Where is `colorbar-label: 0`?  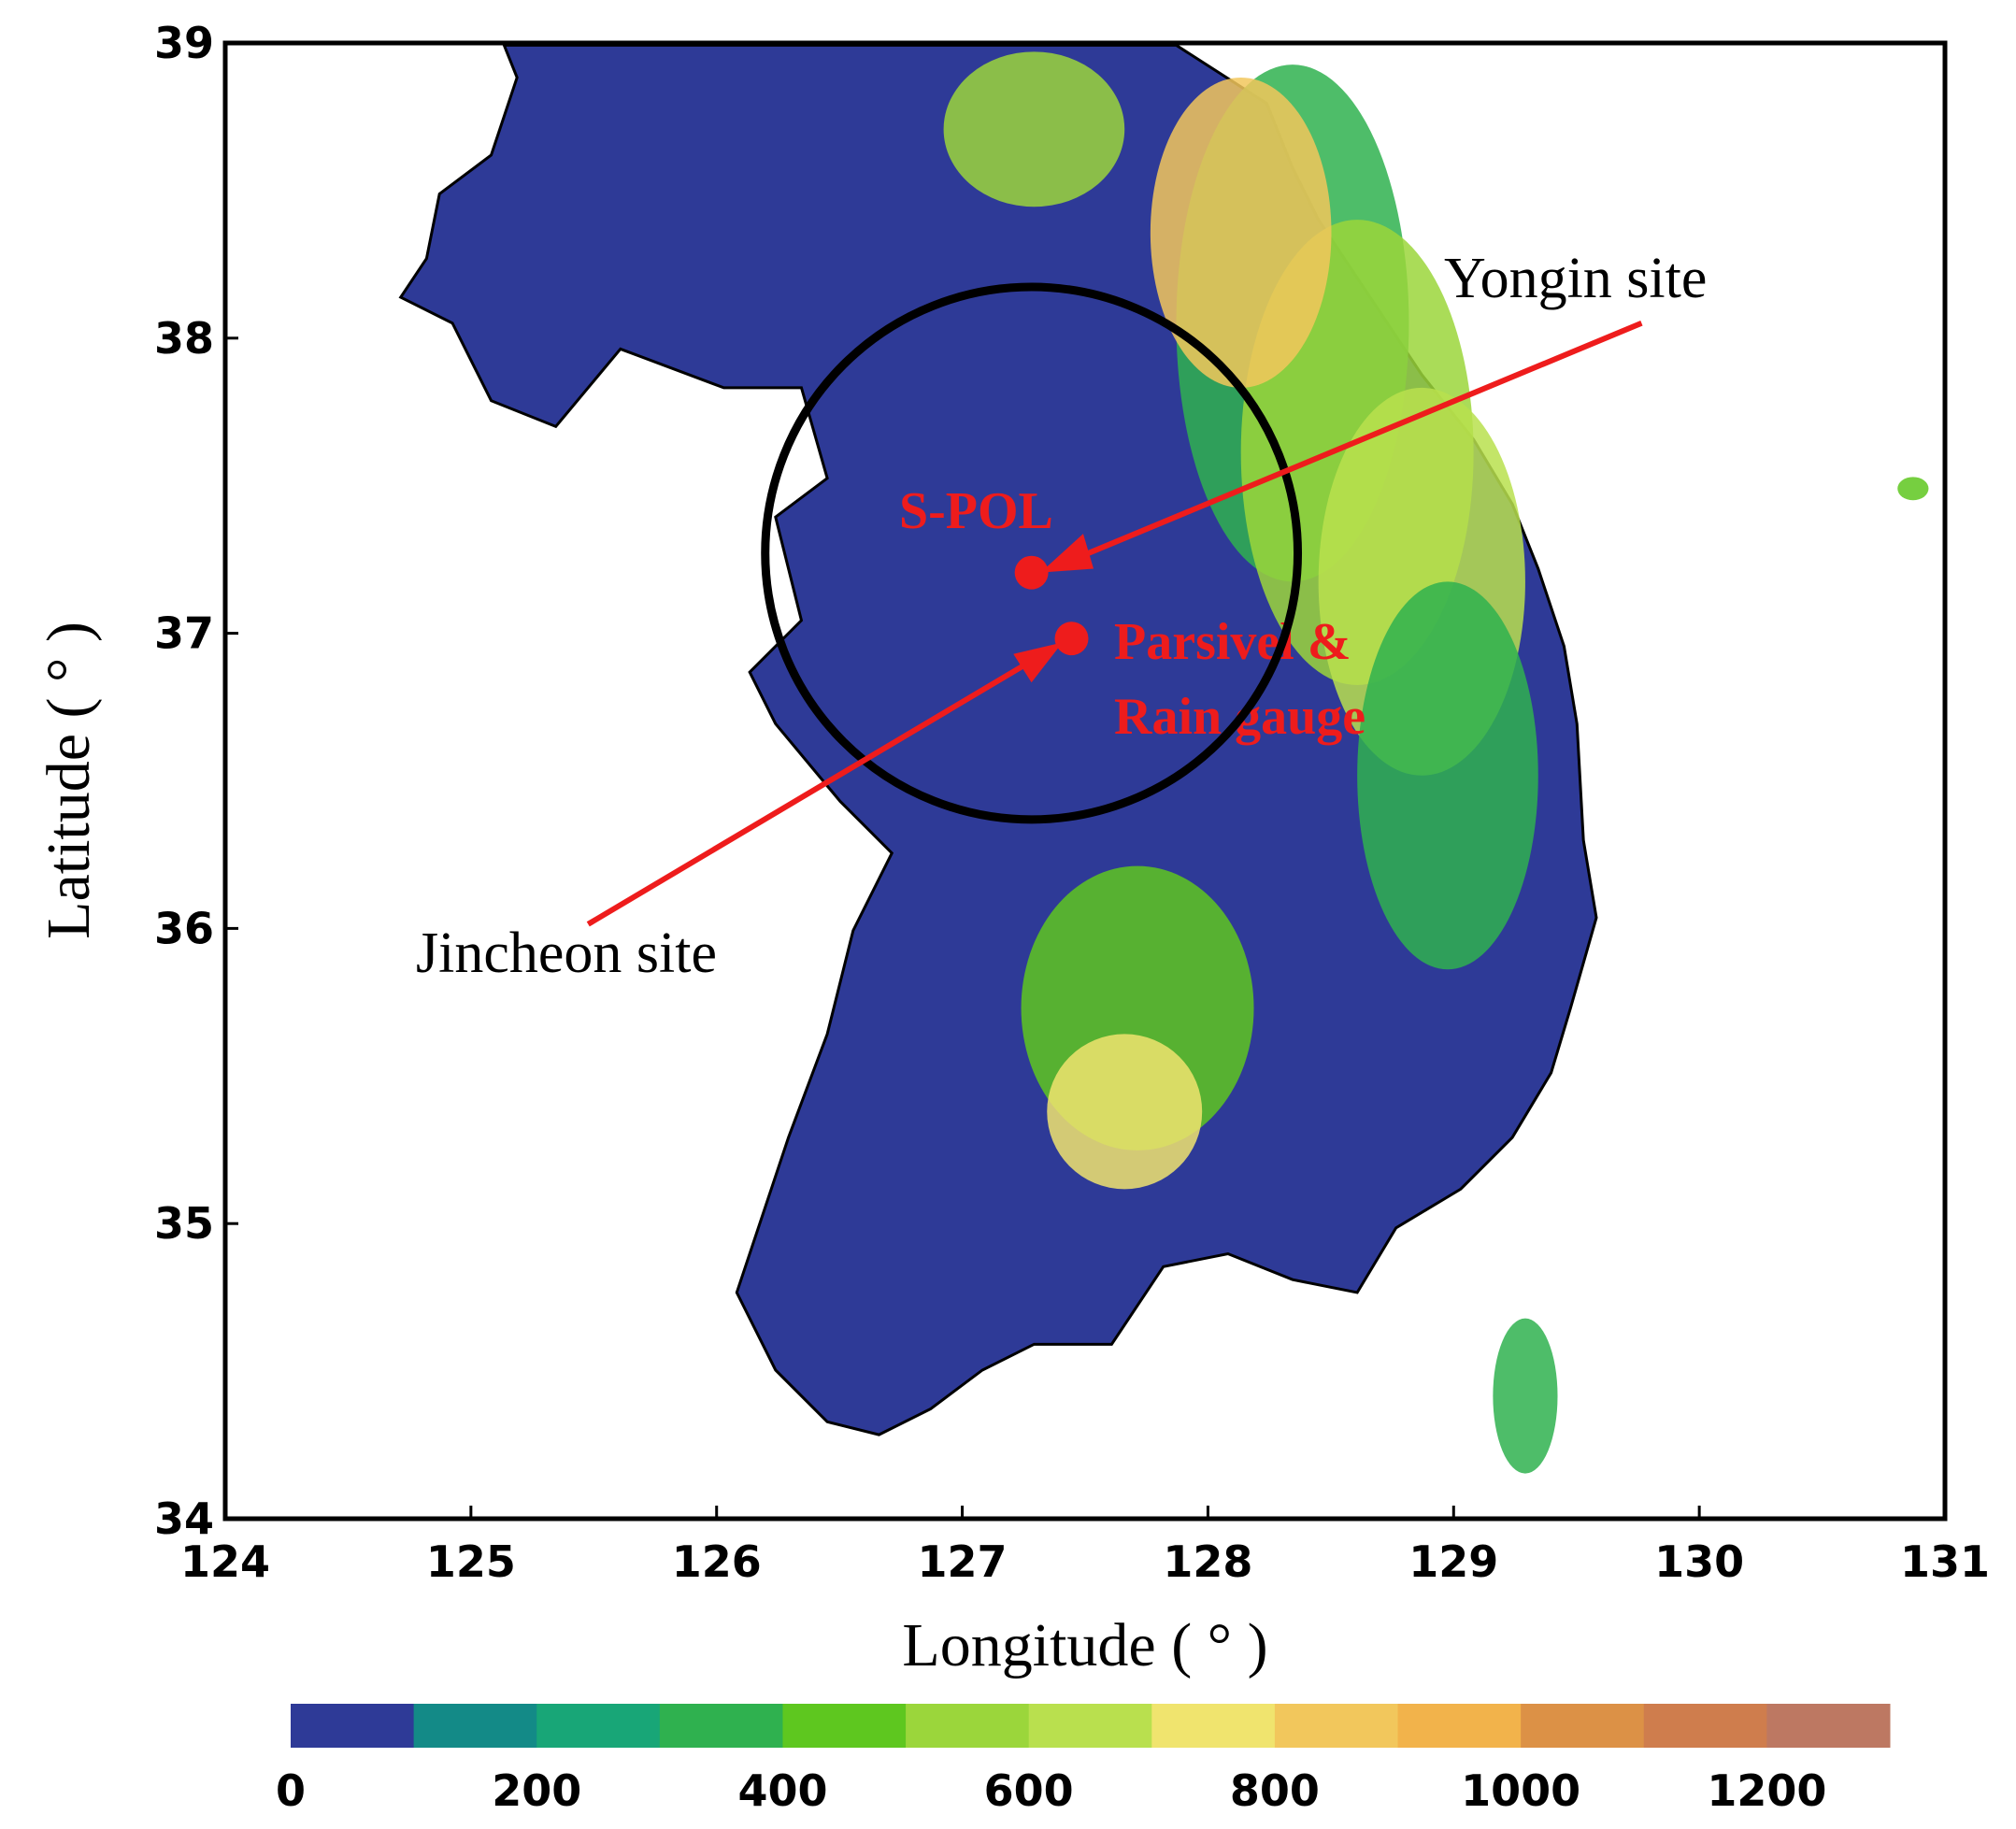 colorbar-label: 0 is located at coordinates (291, 1791).